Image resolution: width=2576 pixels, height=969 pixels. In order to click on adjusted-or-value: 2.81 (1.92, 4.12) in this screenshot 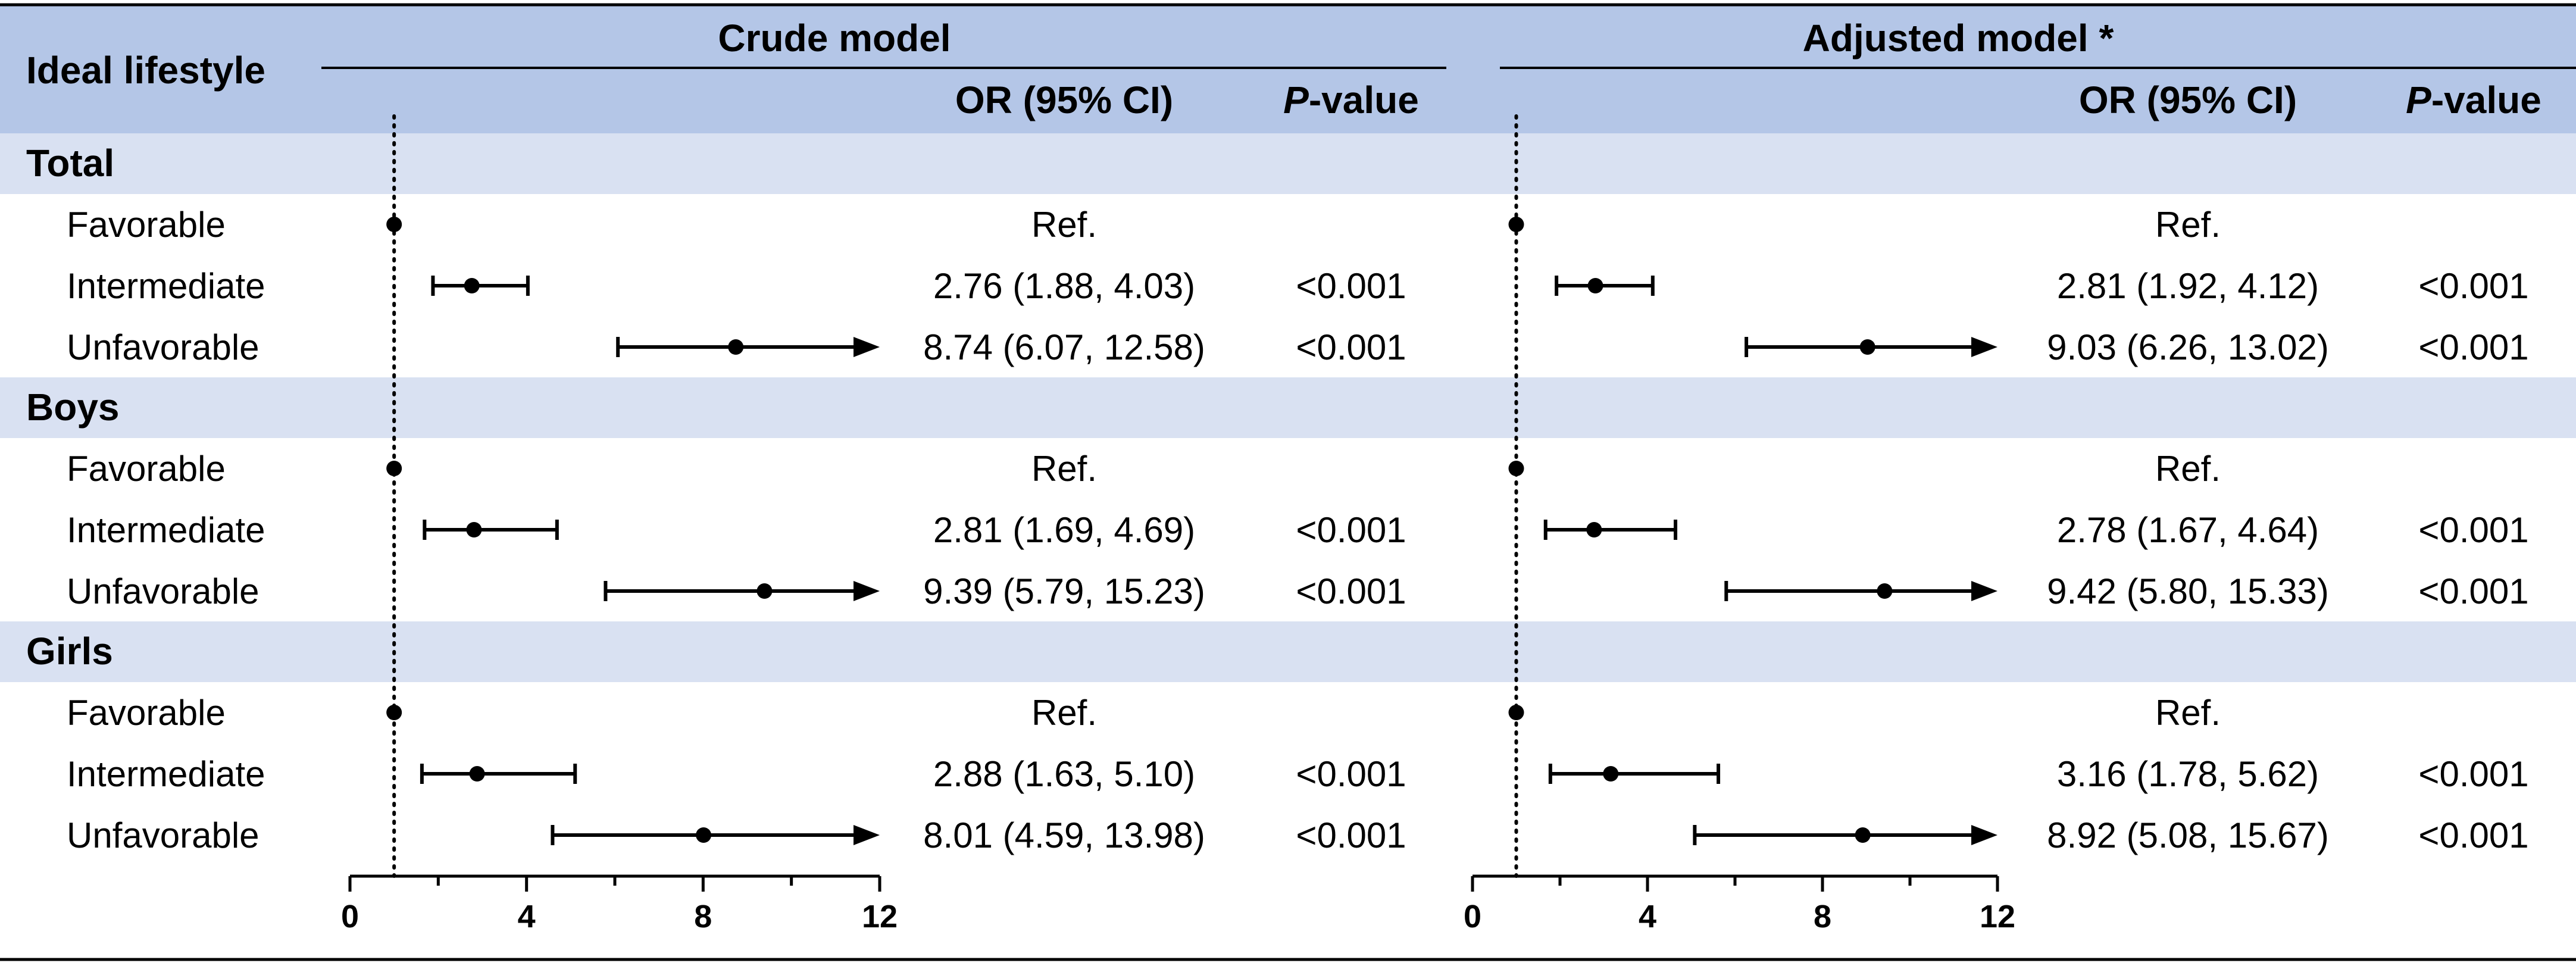, I will do `click(2188, 286)`.